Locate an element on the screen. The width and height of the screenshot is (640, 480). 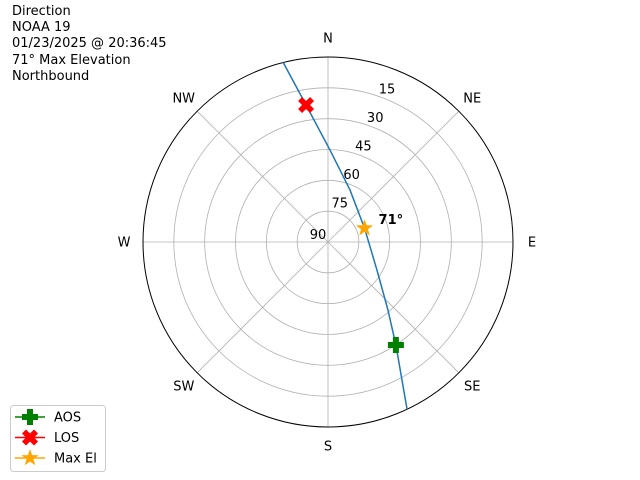
title-line: Northbound is located at coordinates (51, 76).